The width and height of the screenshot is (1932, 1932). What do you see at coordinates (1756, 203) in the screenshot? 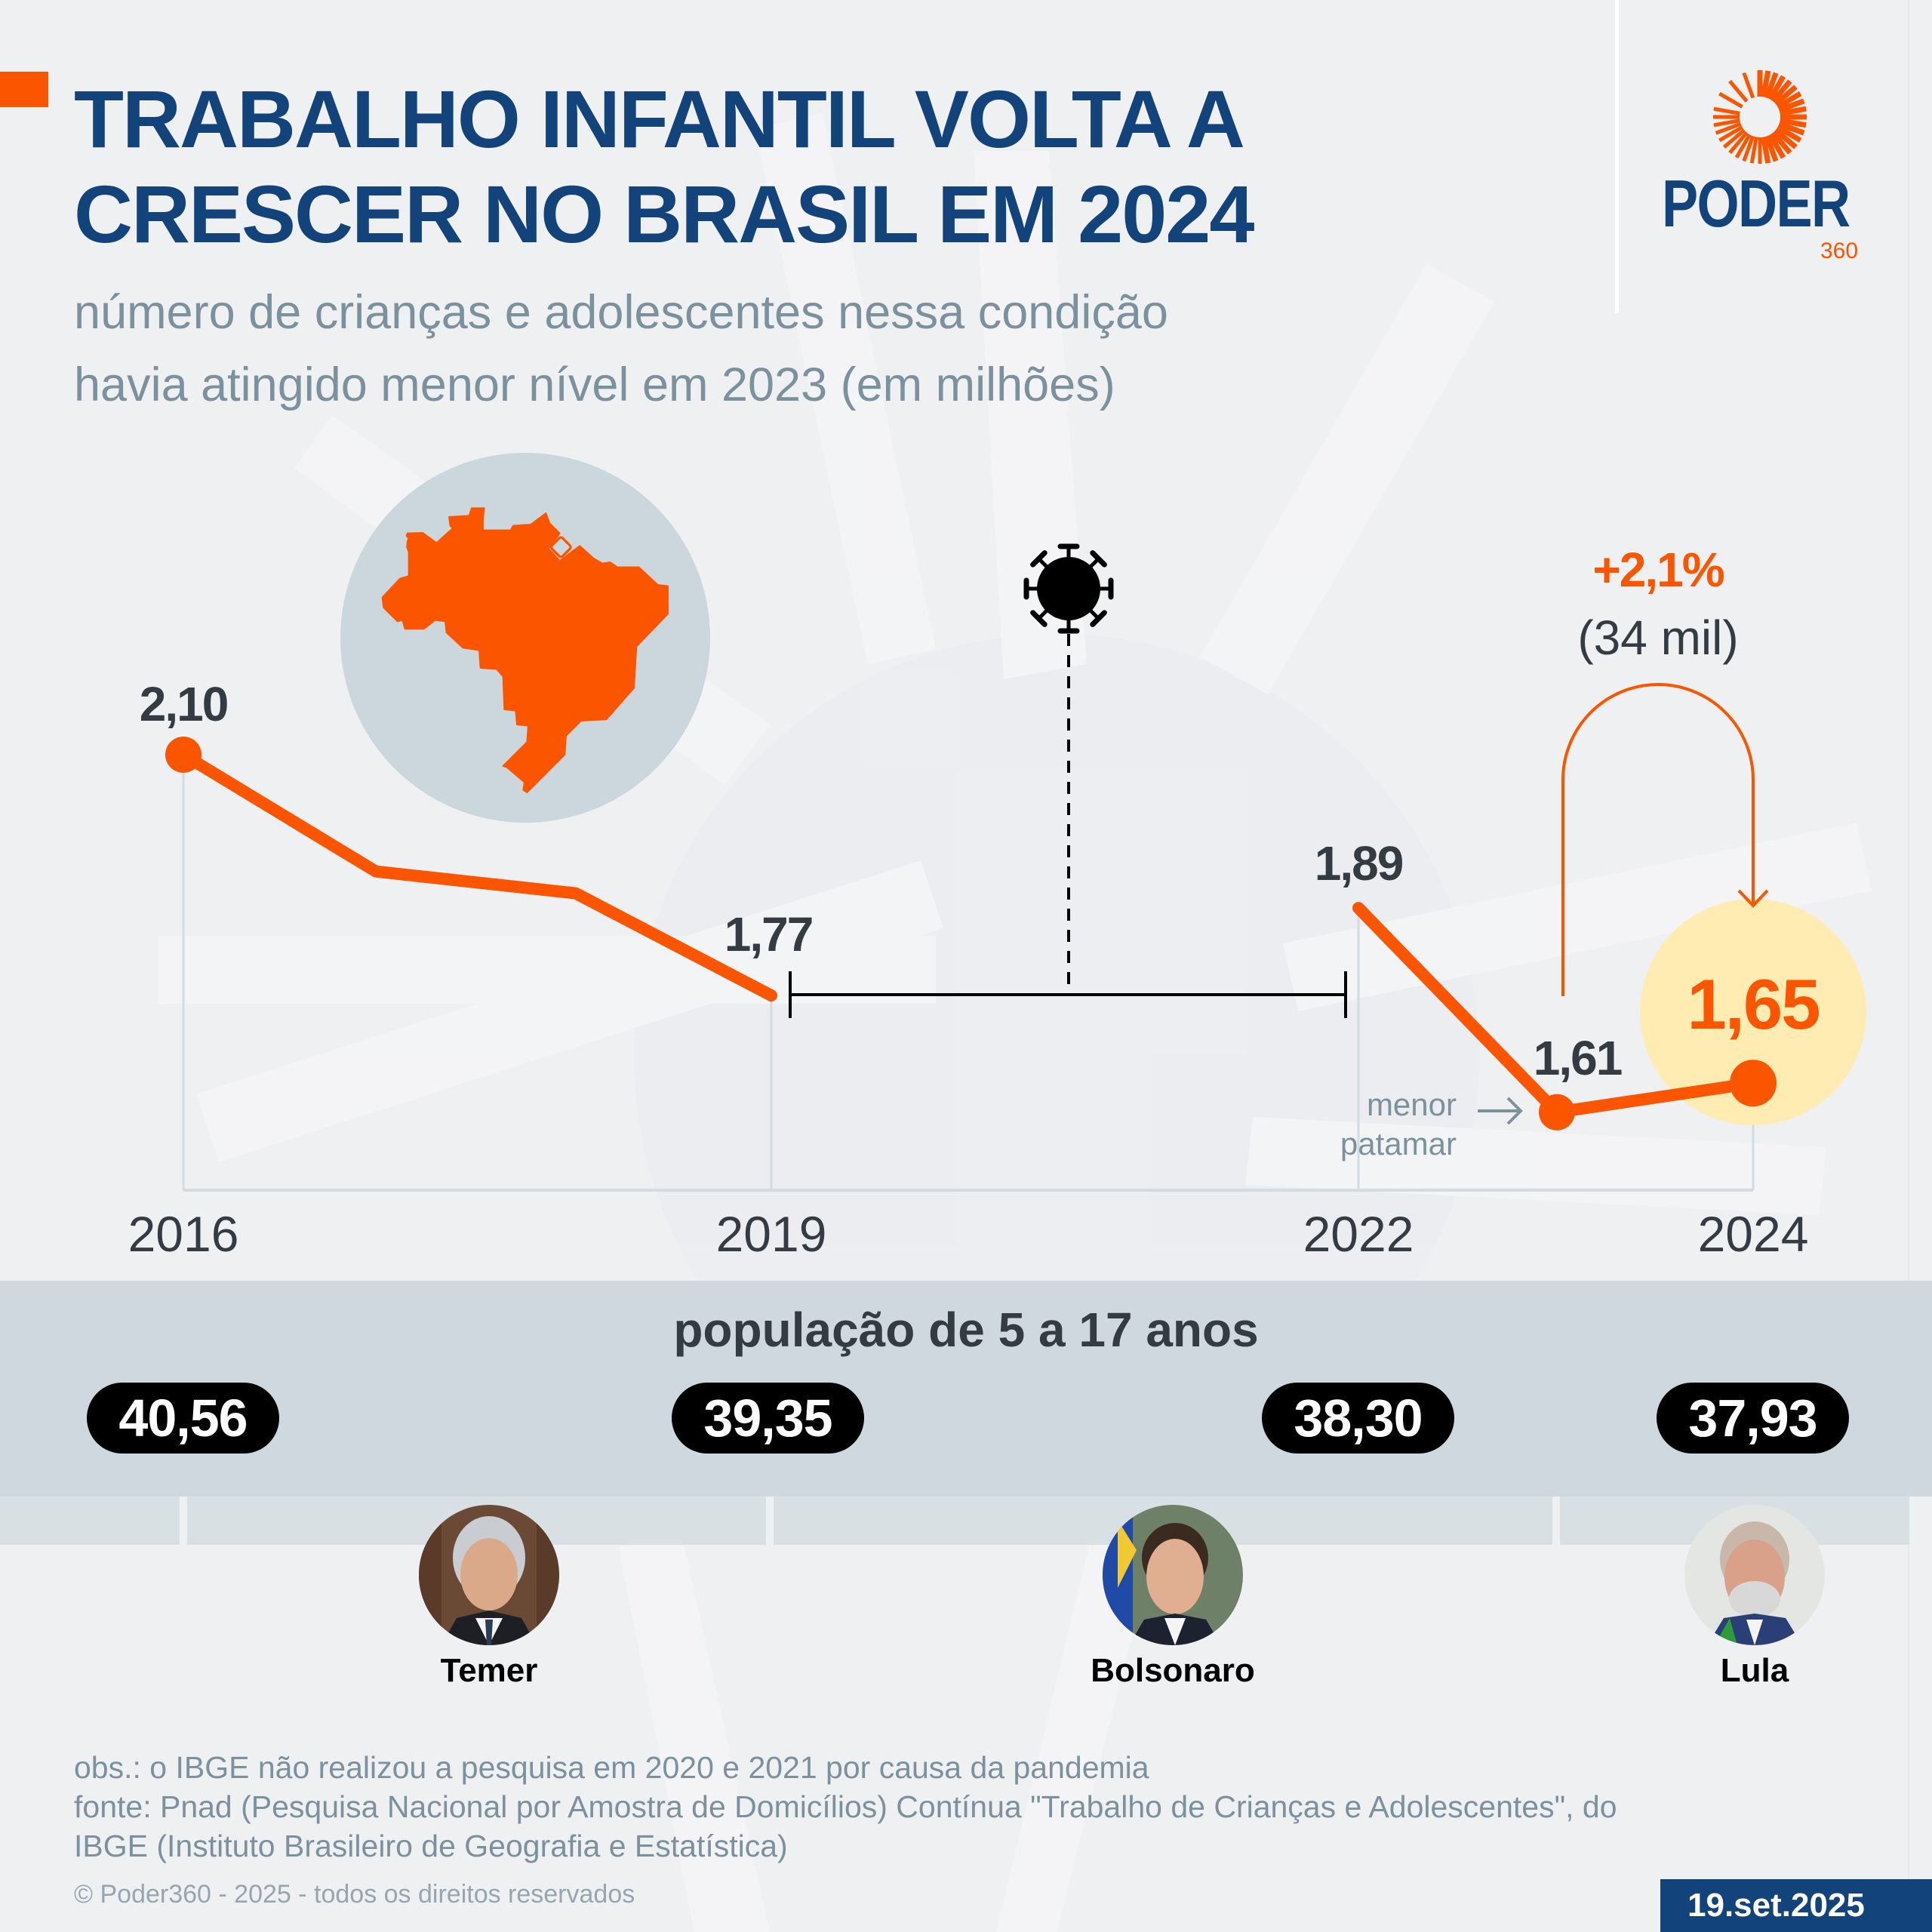
I see `logo-wordmark: PODER` at bounding box center [1756, 203].